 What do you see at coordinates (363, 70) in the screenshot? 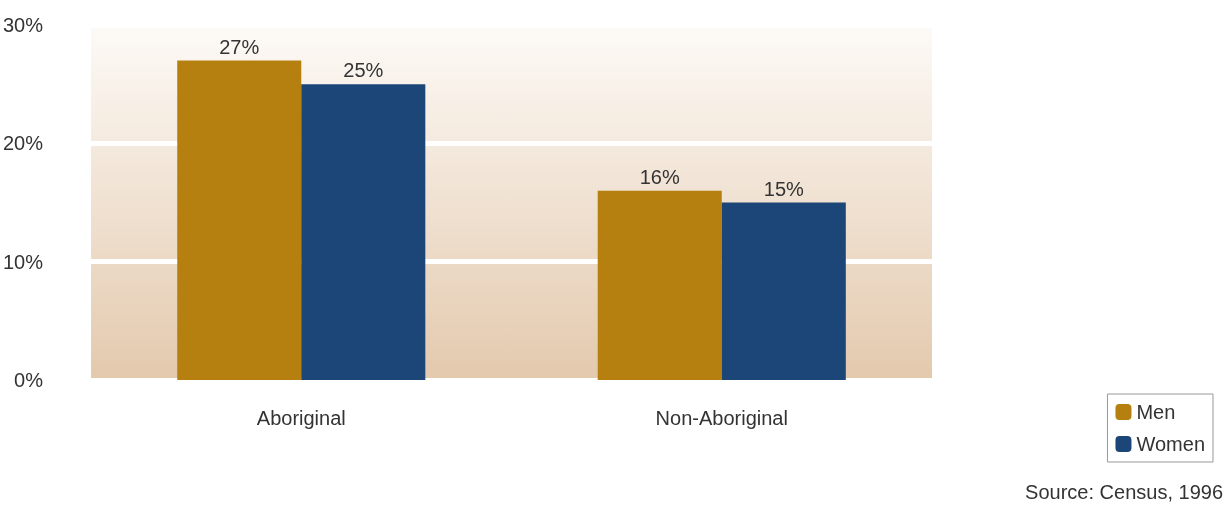
I see `data-label: 25%` at bounding box center [363, 70].